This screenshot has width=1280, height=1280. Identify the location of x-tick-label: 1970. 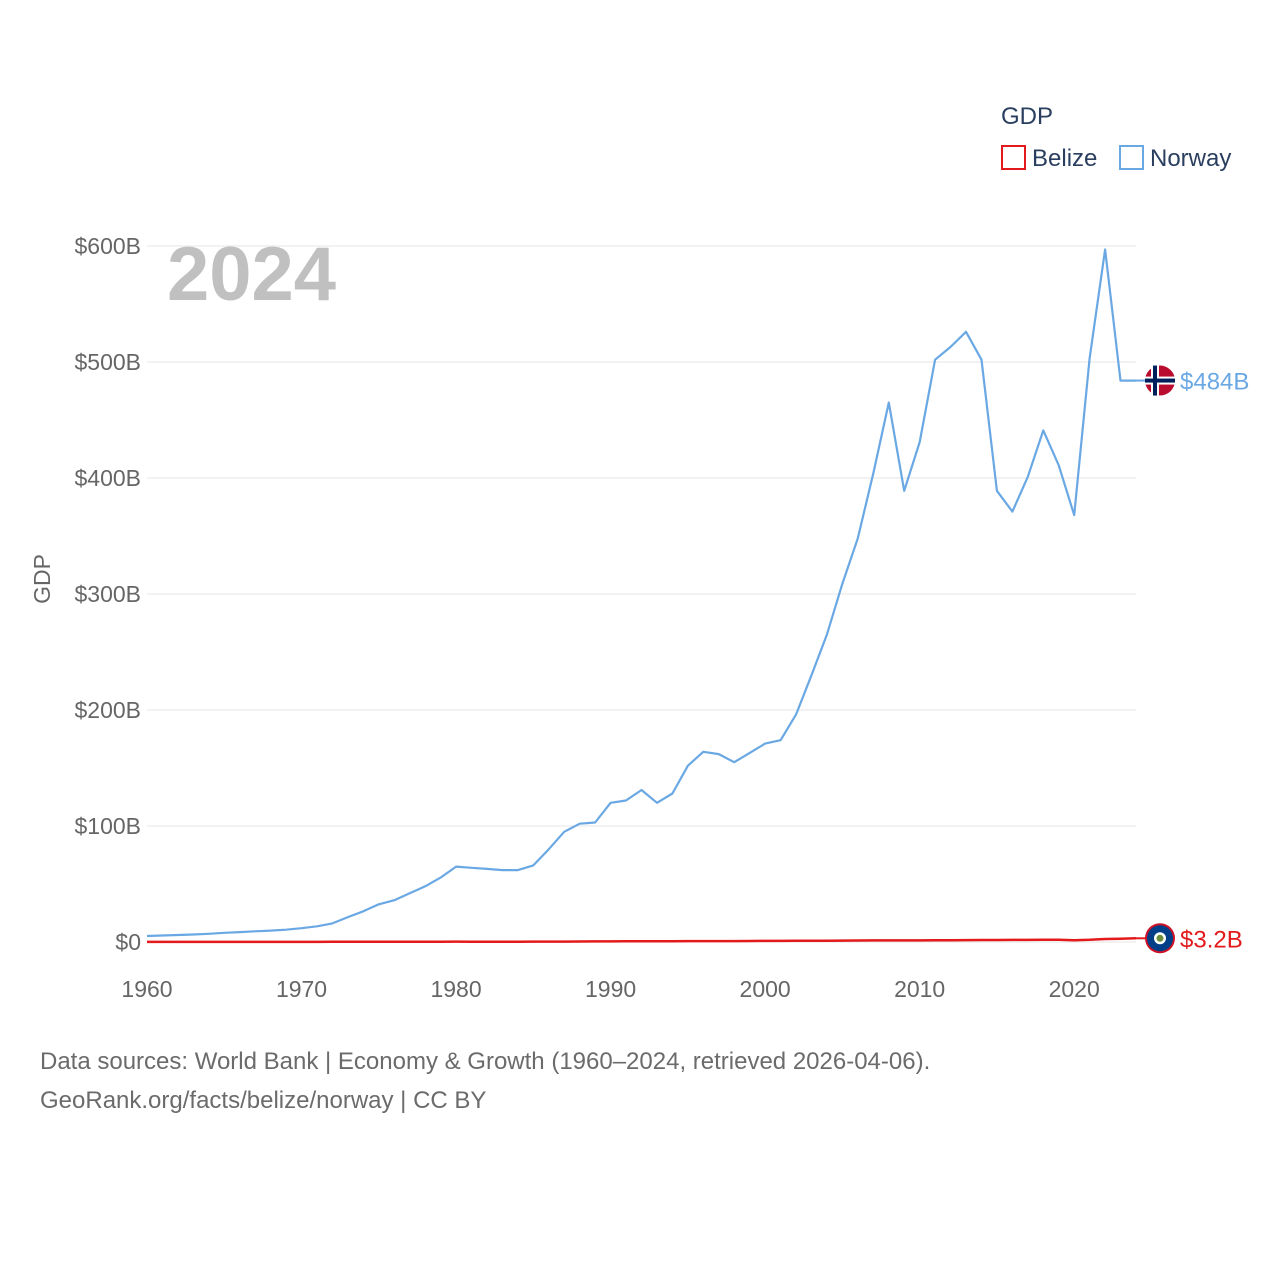
(301, 989).